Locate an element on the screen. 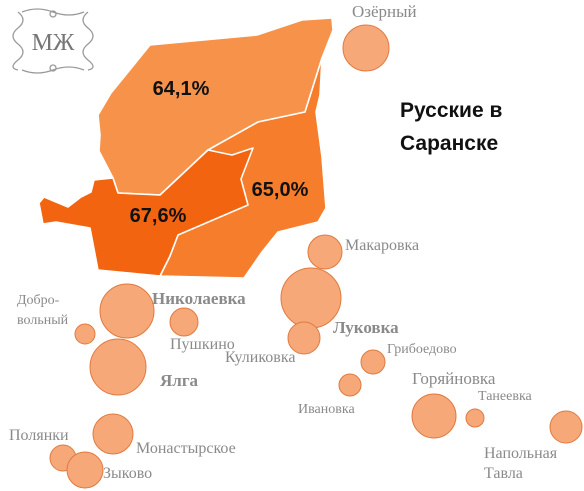  nikolaevka-marker is located at coordinates (127, 311).